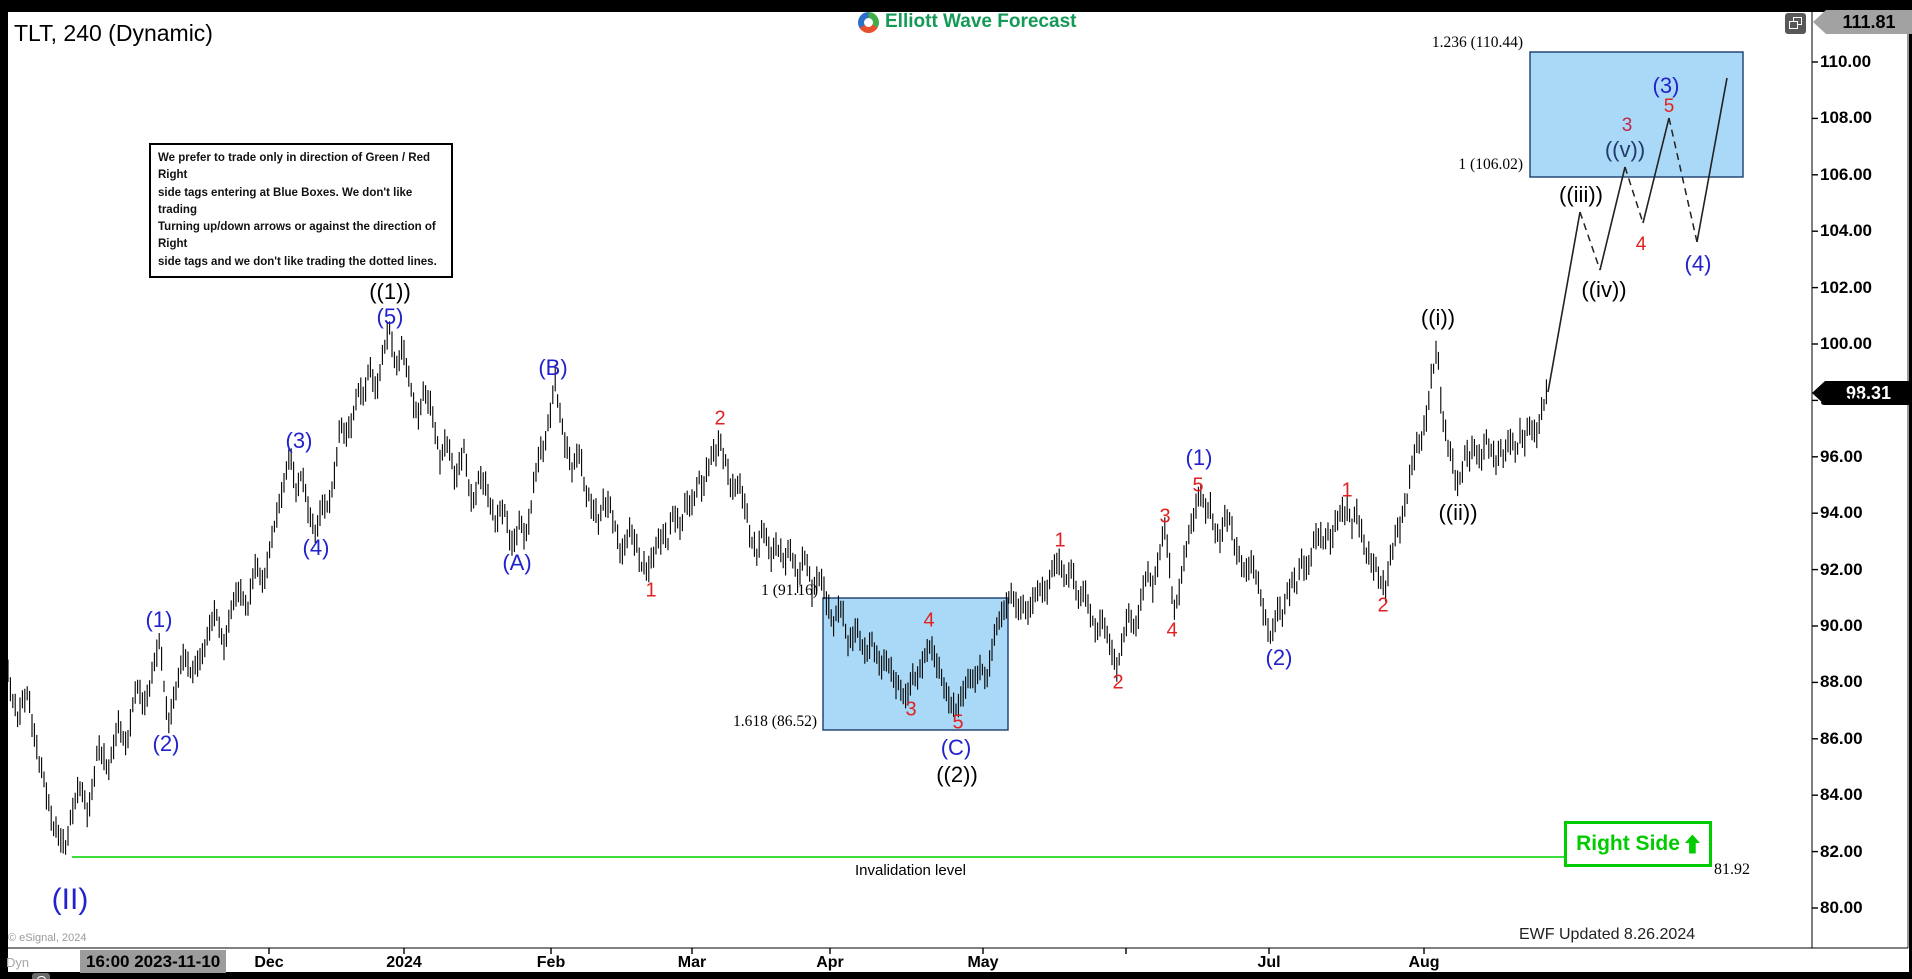 The height and width of the screenshot is (979, 1912). I want to click on y-axis-tick-label: 102.00, so click(1846, 287).